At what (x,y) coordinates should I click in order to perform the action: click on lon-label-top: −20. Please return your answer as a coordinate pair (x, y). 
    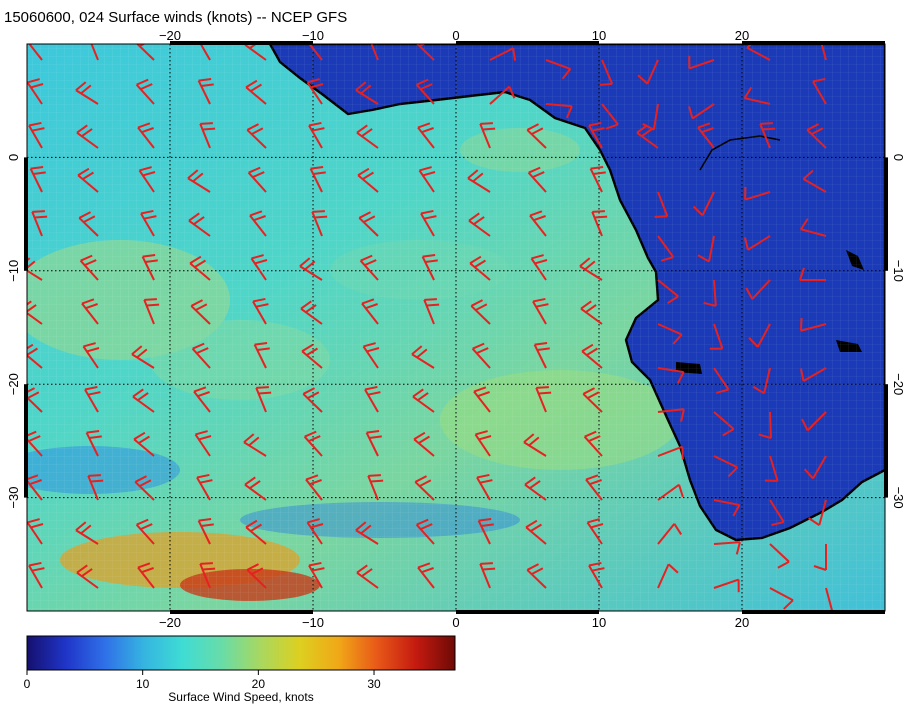
    Looking at the image, I should click on (170, 35).